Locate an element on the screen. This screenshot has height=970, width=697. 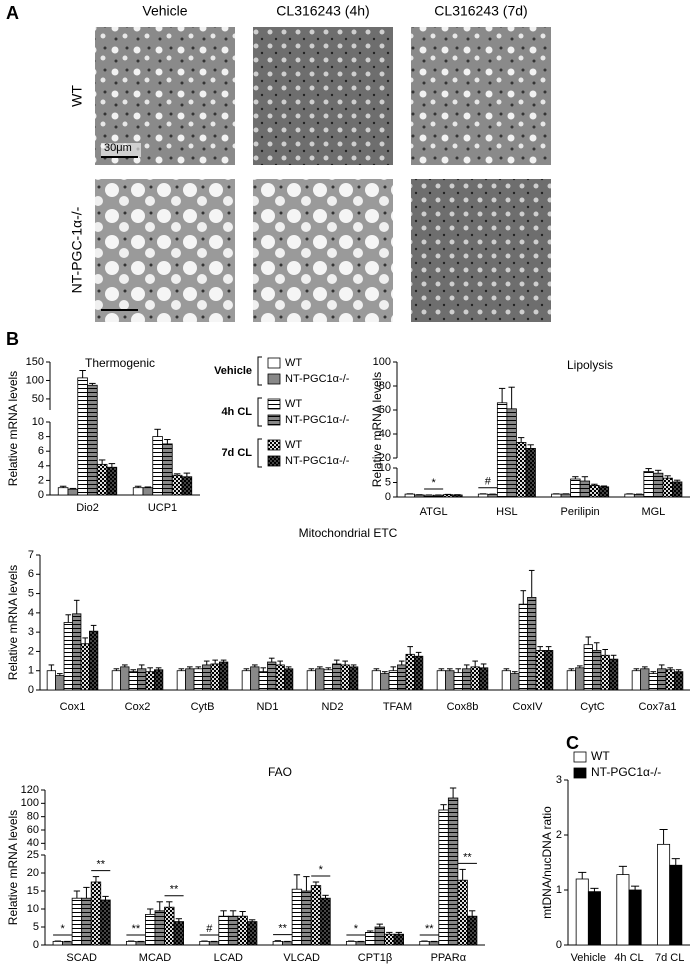
x-tick-label: LCAD is located at coordinates (228, 958).